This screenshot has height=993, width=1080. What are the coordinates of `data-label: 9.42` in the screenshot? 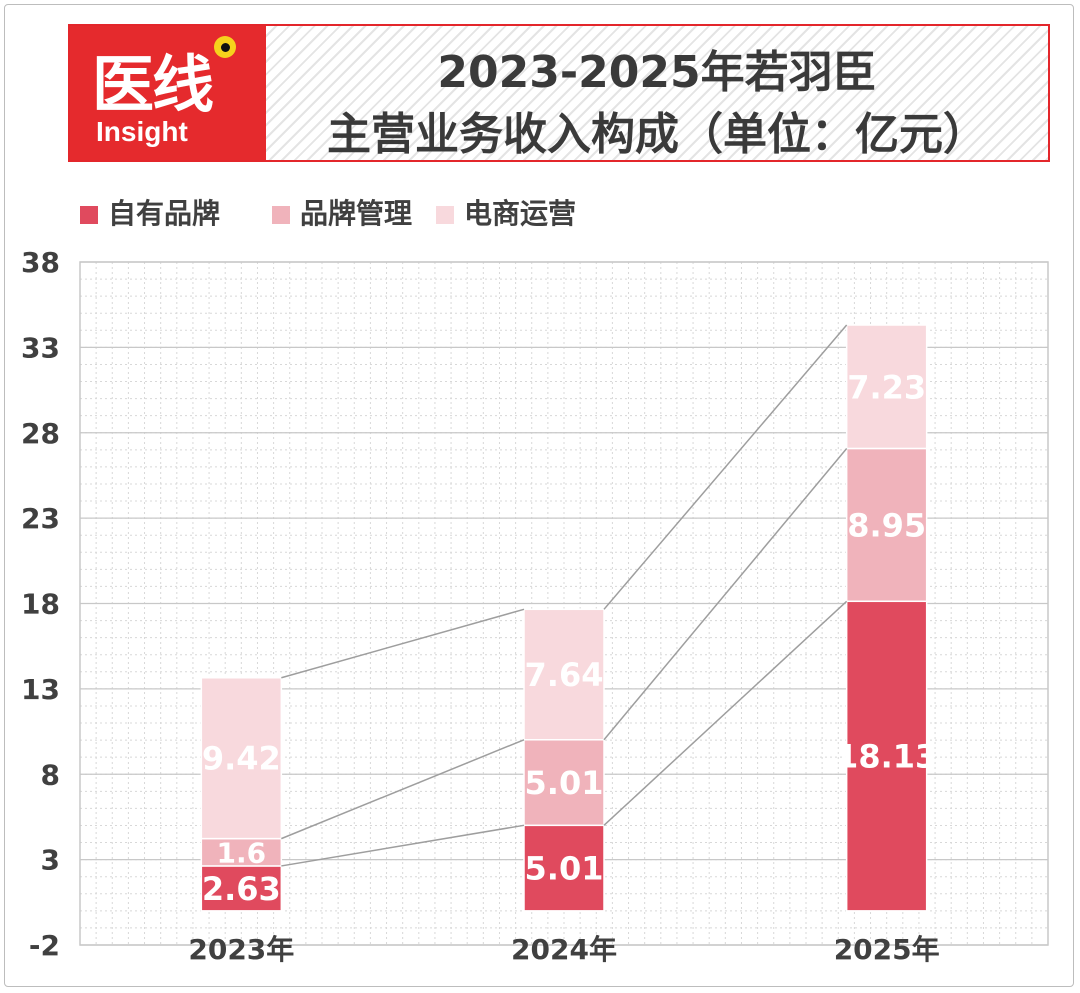 It's located at (241, 759).